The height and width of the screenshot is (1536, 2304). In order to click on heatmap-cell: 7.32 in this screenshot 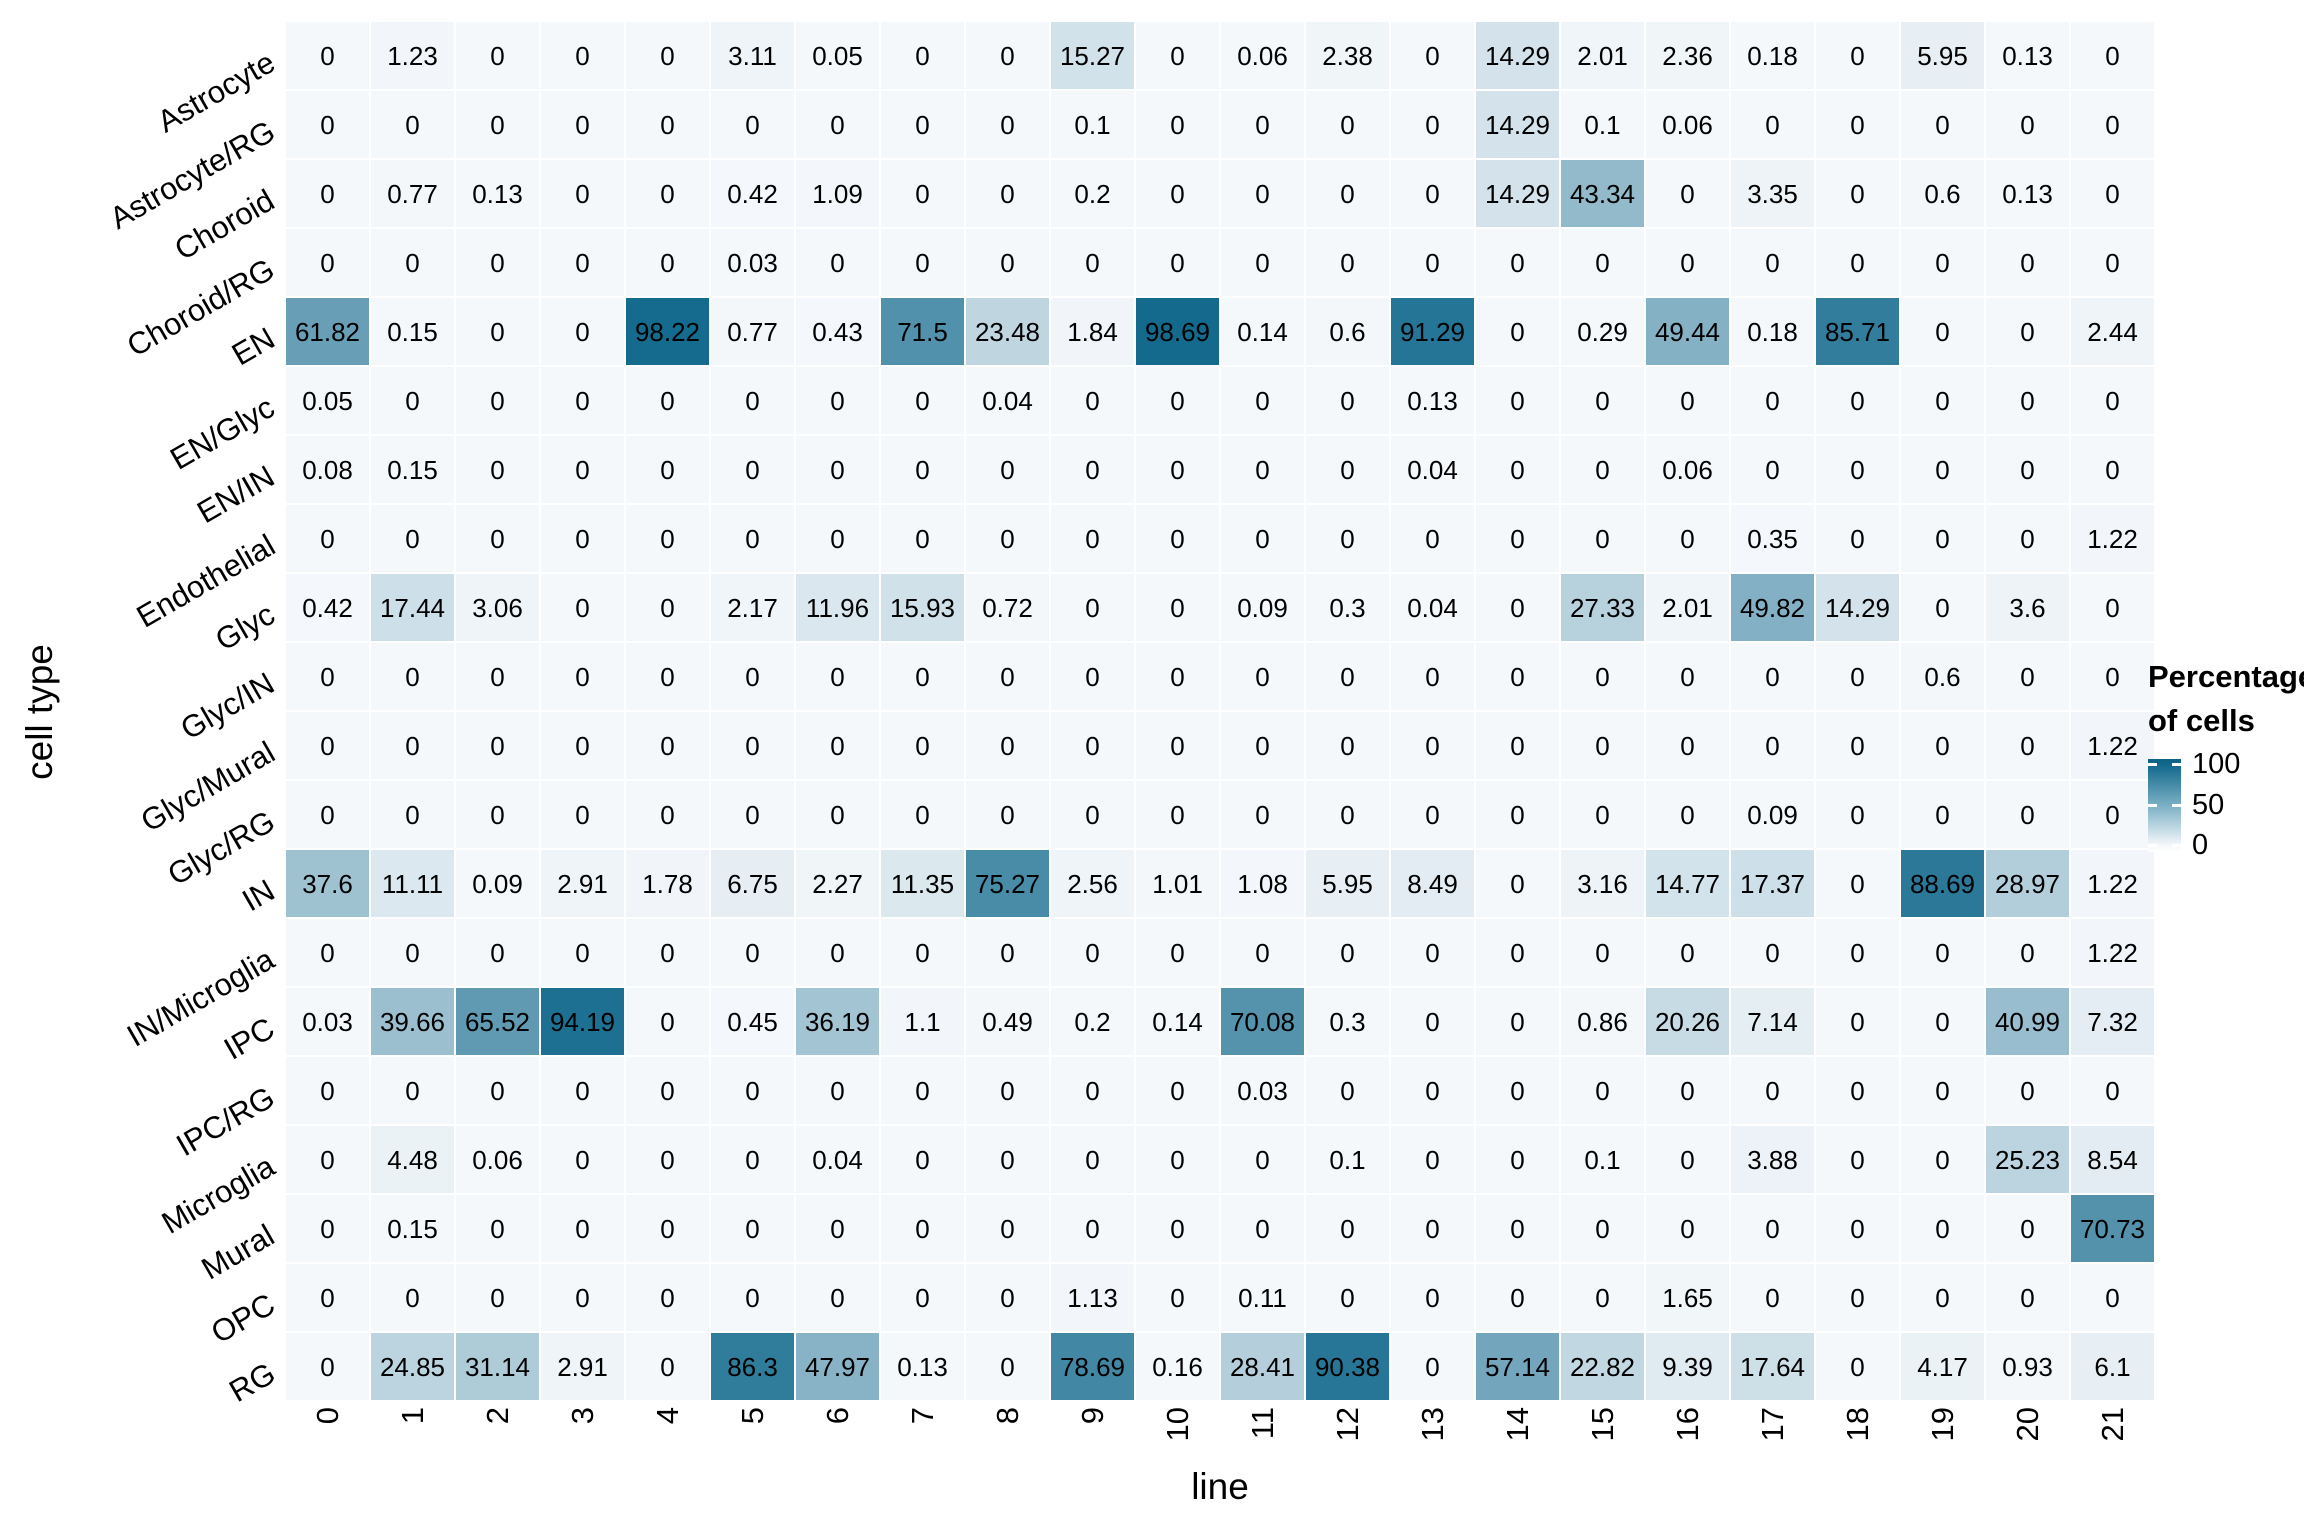, I will do `click(2112, 1021)`.